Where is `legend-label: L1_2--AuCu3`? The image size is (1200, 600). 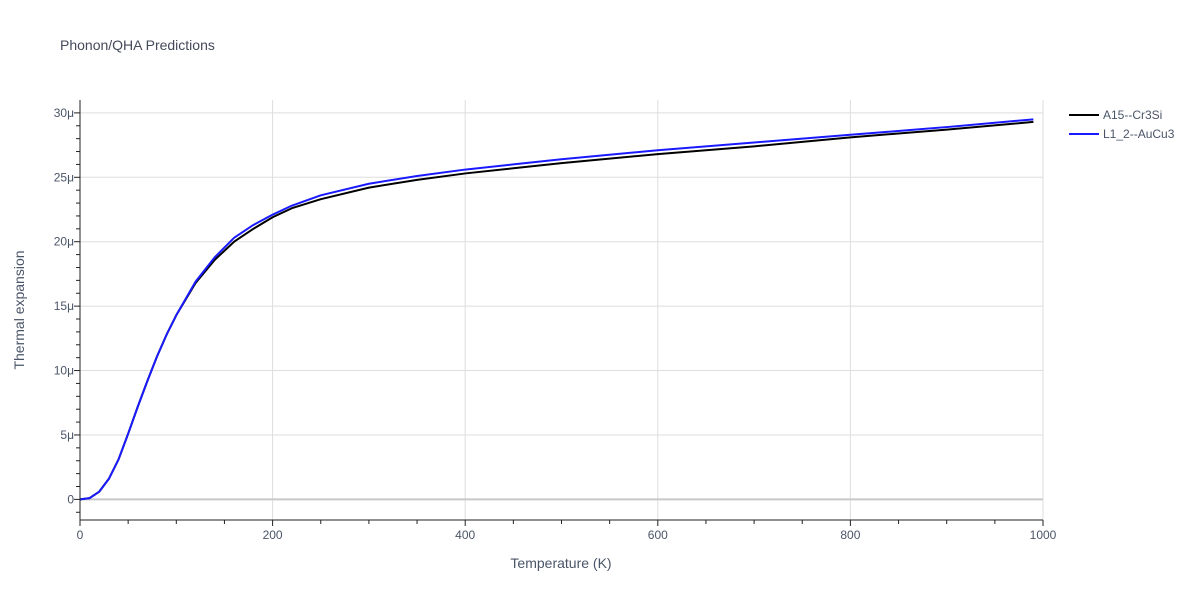 legend-label: L1_2--AuCu3 is located at coordinates (1139, 134).